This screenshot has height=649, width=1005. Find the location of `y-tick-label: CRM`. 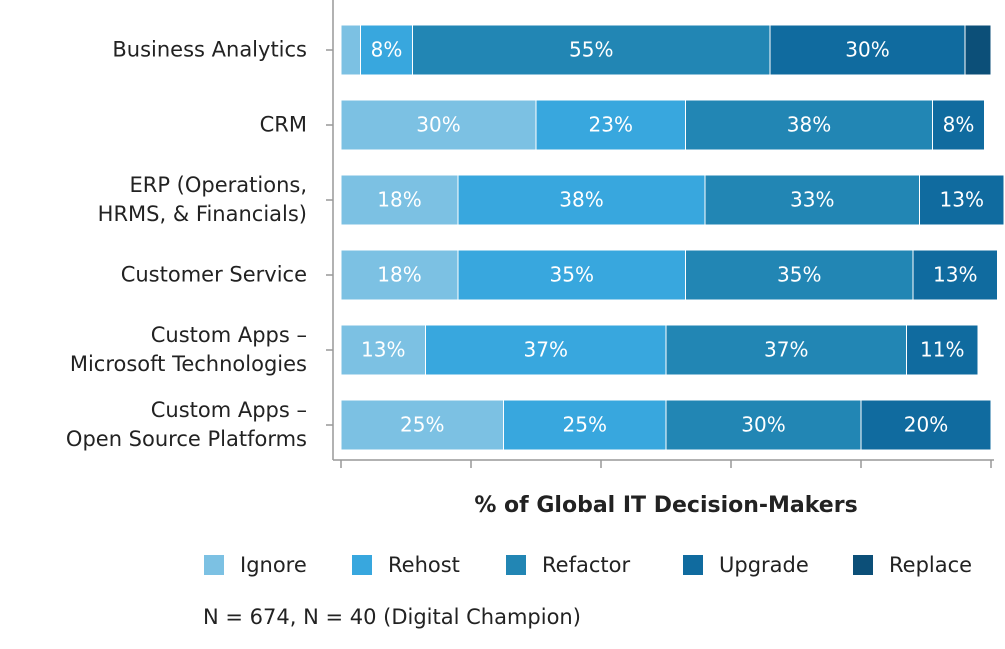

y-tick-label: CRM is located at coordinates (283, 124).